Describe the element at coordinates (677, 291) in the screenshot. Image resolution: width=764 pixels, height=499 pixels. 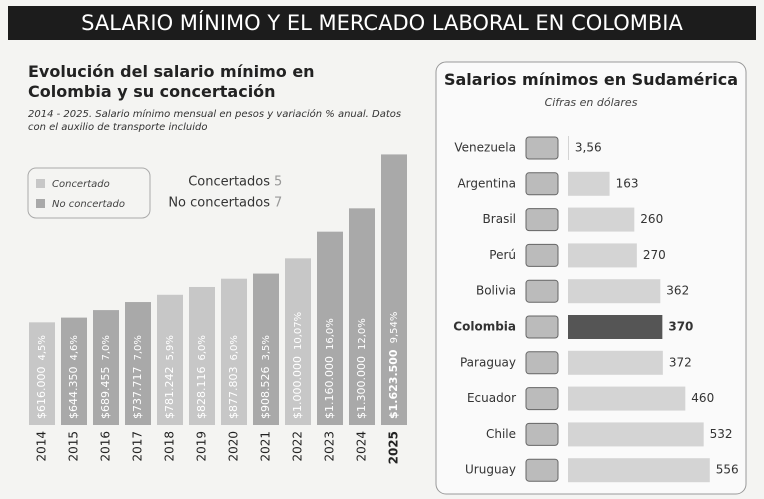
I see `value-label: 362` at that location.